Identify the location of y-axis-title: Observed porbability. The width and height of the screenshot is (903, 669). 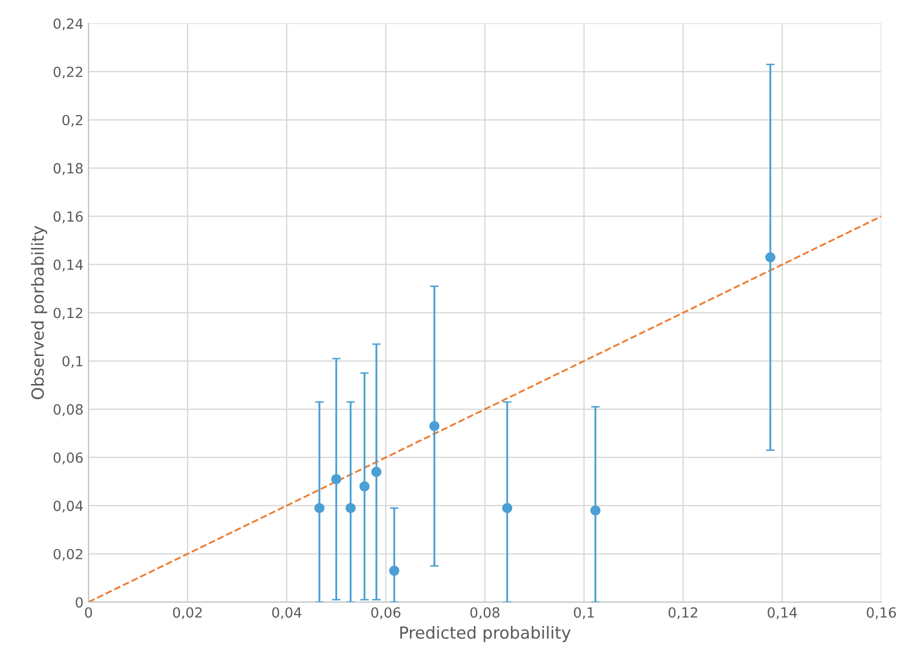
(39, 313).